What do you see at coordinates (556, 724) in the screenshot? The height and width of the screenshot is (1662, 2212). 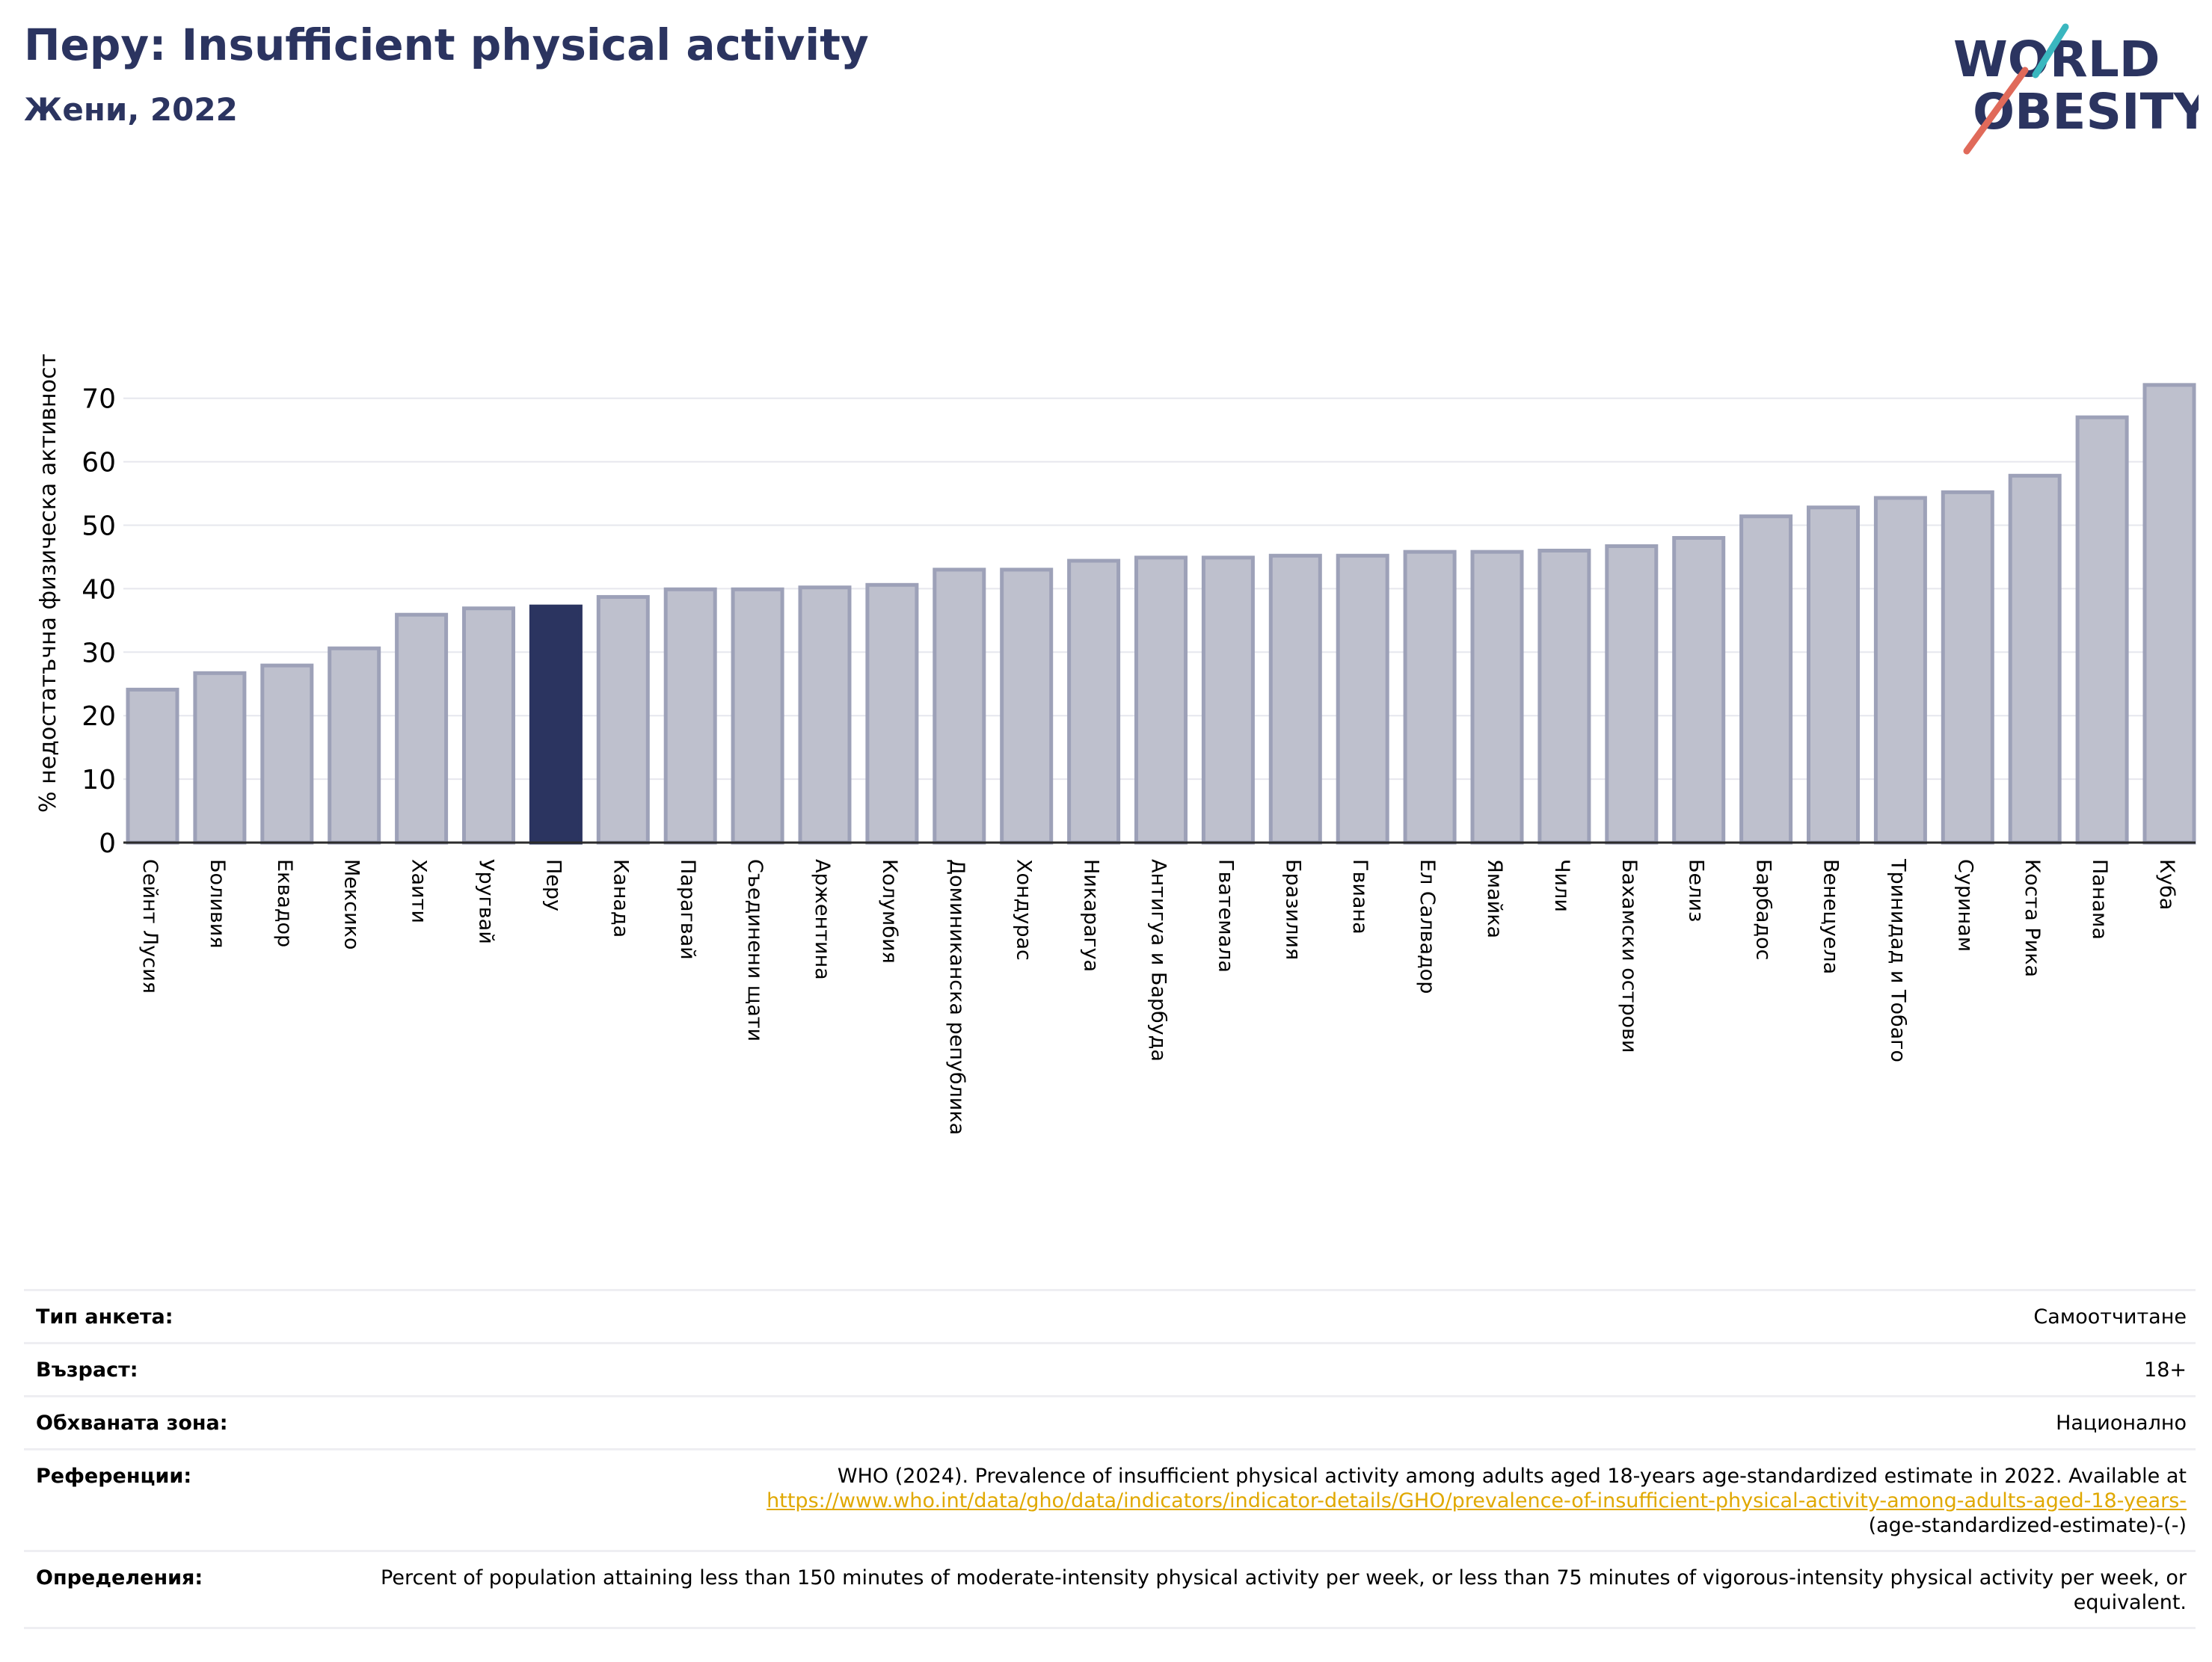 I see `bar-highlighted` at bounding box center [556, 724].